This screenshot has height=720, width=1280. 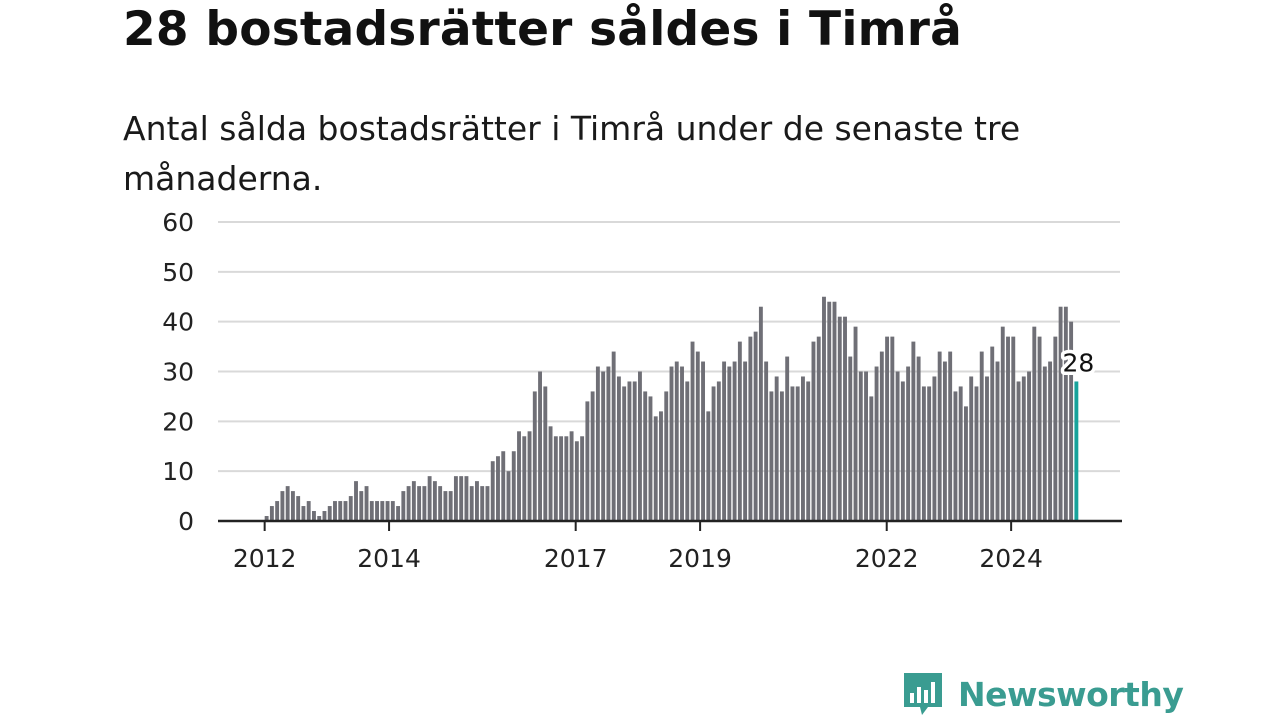 I want to click on y-tick-label: 20, so click(x=178, y=421).